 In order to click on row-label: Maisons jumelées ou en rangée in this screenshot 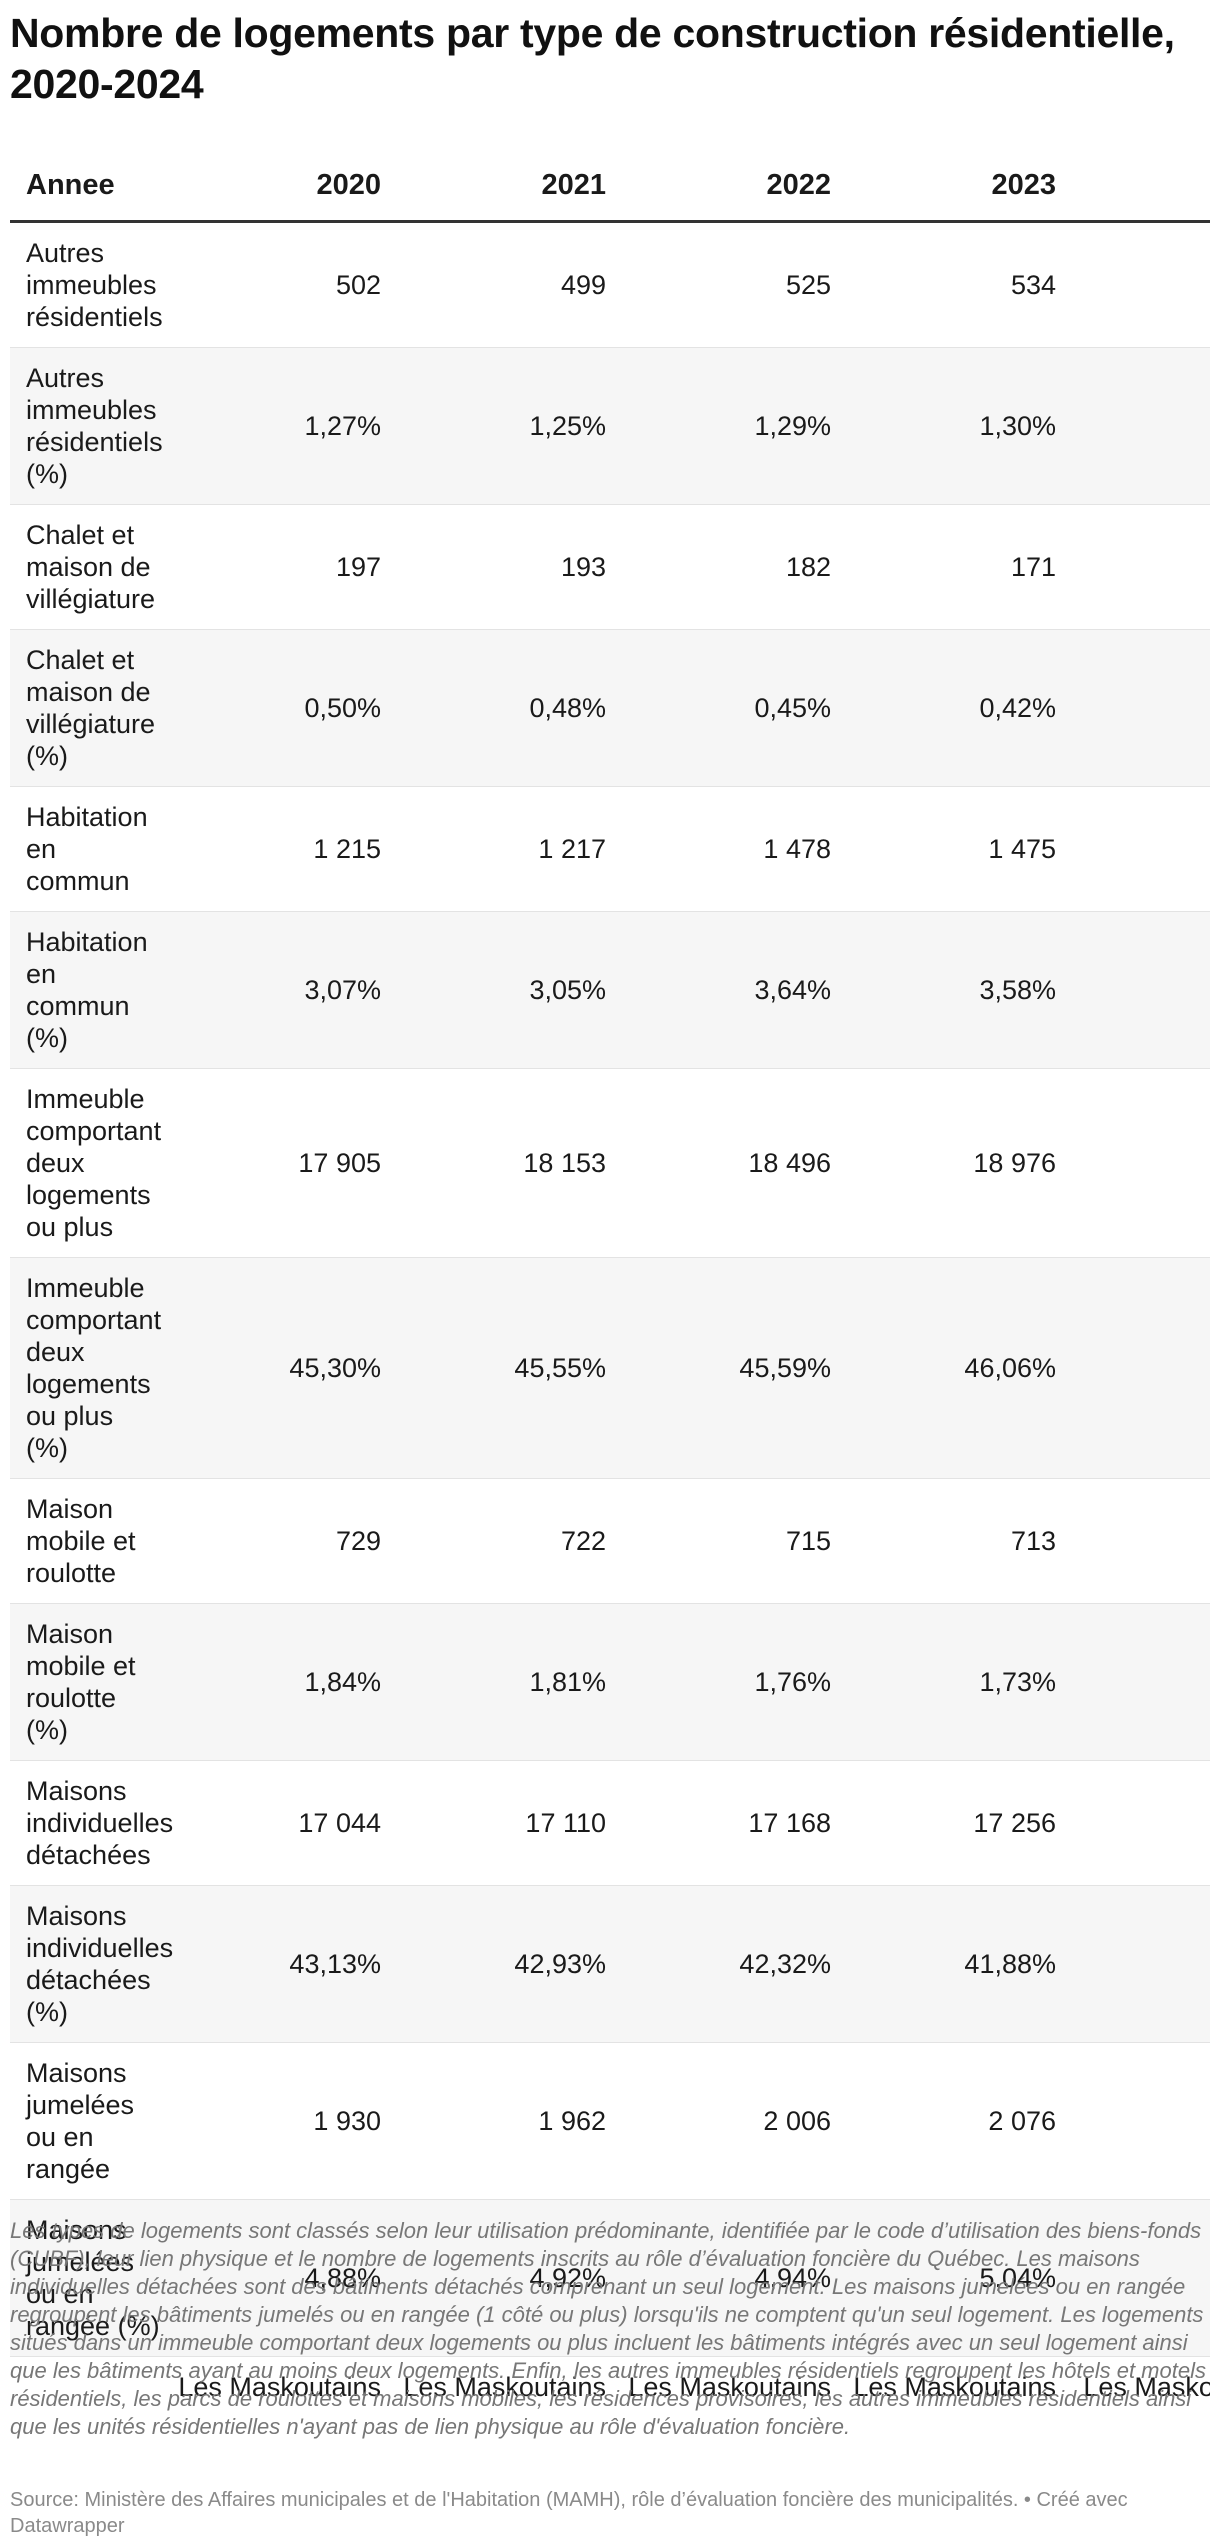, I will do `click(90, 2121)`.